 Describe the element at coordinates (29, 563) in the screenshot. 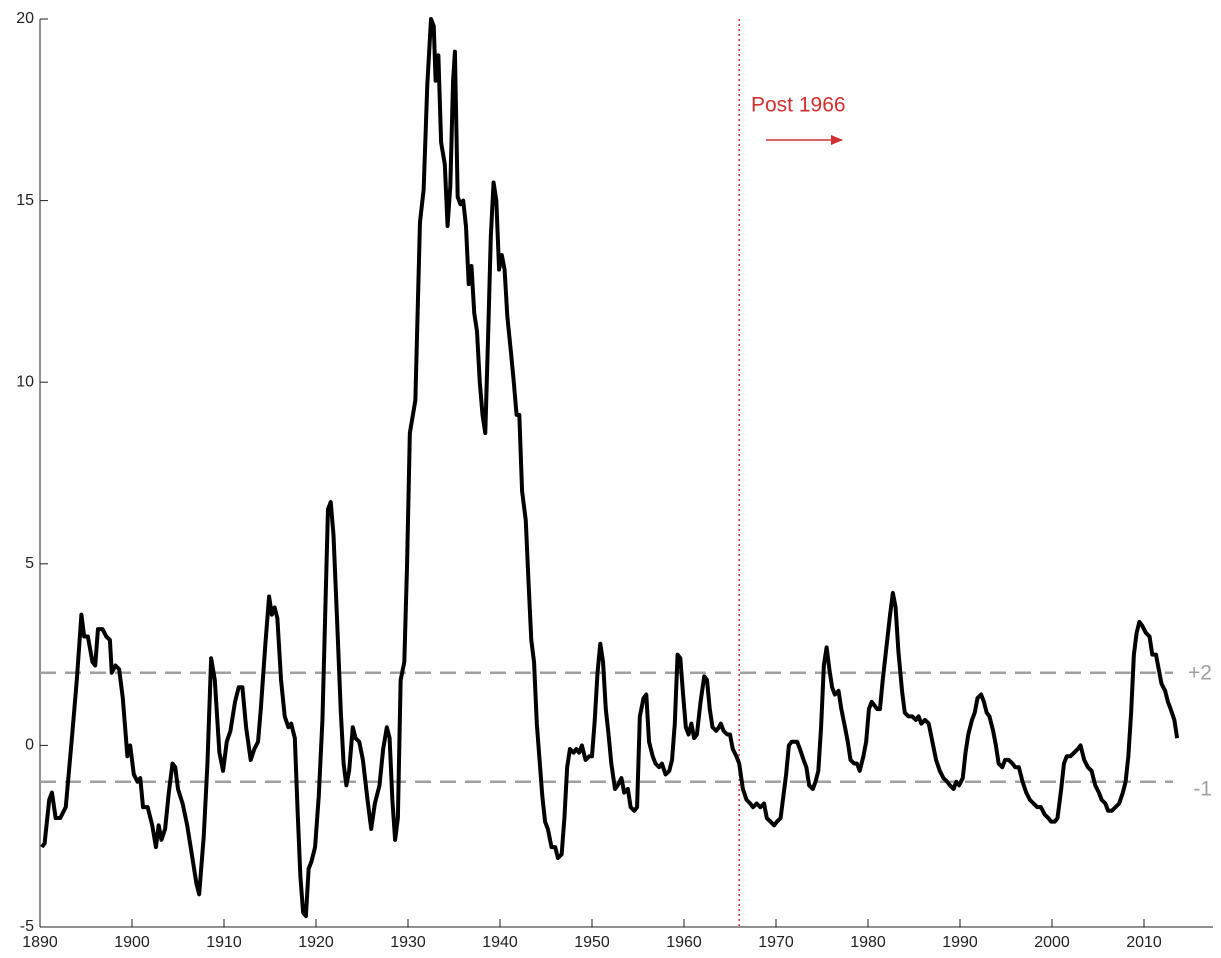

I see `y-tick-label: 5` at that location.